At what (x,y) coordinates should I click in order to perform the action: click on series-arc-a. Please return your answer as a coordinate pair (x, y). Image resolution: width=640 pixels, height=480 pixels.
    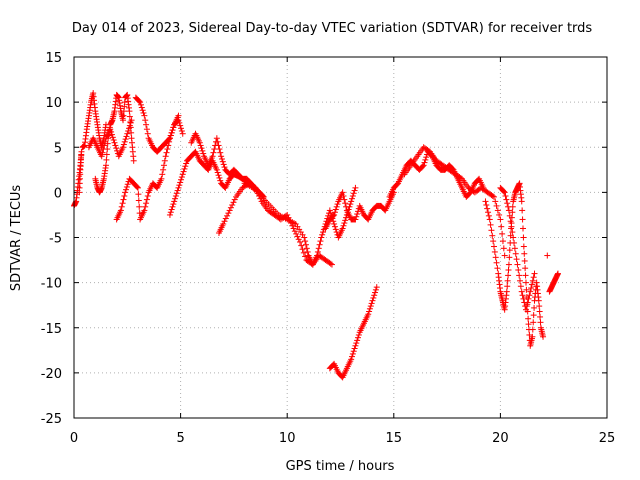
    Looking at the image, I should click on (78, 178).